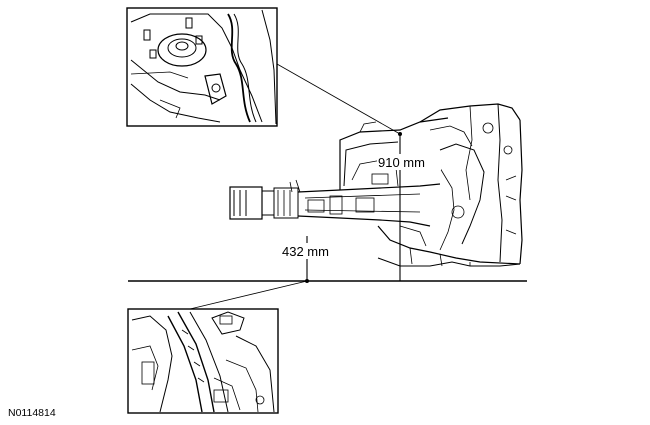 The image size is (650, 425). Describe the element at coordinates (305, 251) in the screenshot. I see `dimension-label-432: 432 mm` at that location.